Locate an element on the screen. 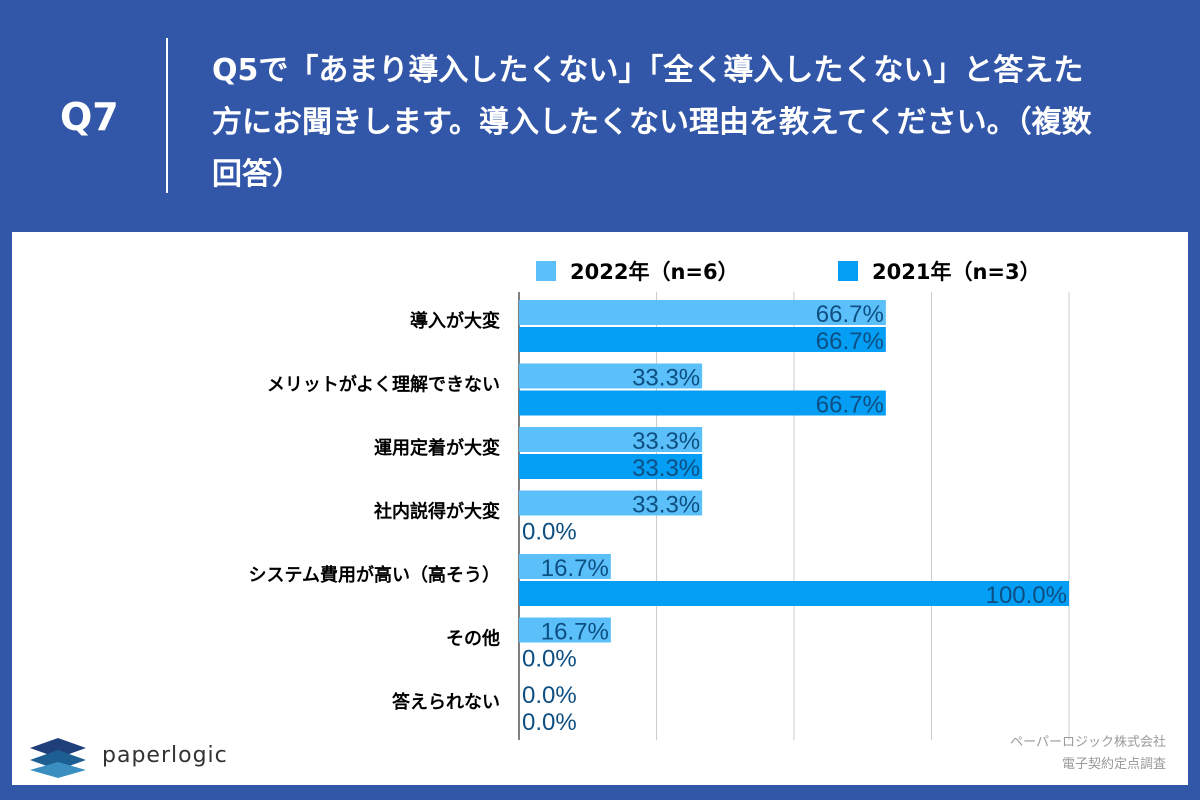 This screenshot has width=1200, height=800. logo-text: paperlogic is located at coordinates (165, 755).